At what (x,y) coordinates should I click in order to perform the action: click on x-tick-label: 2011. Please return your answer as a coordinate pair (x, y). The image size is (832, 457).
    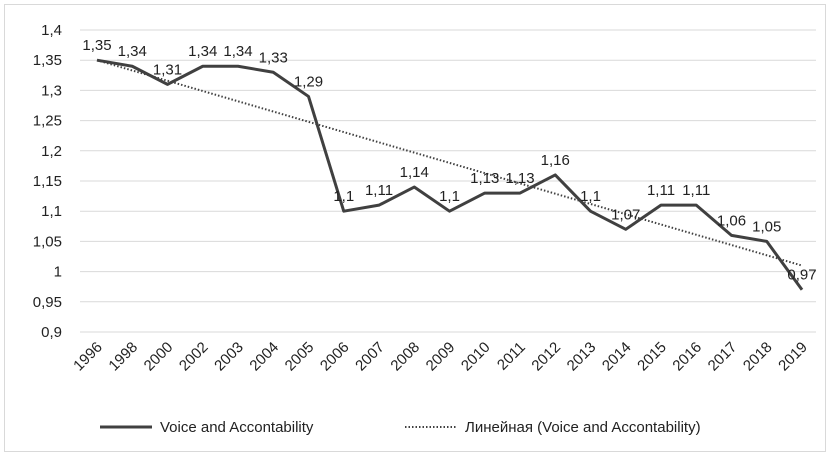
    Looking at the image, I should click on (511, 356).